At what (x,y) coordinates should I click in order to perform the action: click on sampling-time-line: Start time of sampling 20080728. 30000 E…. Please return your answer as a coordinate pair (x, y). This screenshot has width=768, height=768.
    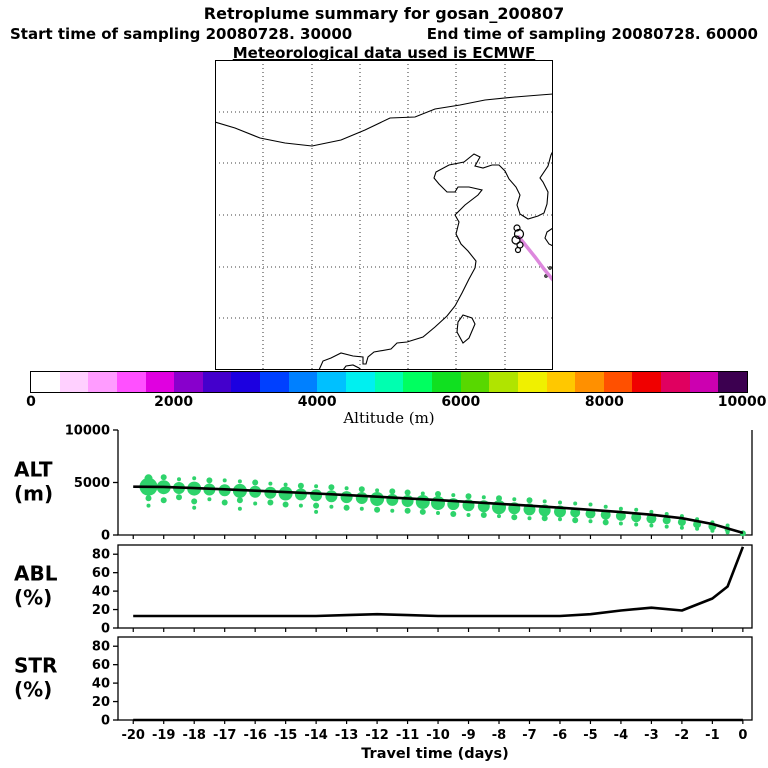
    Looking at the image, I should click on (384, 34).